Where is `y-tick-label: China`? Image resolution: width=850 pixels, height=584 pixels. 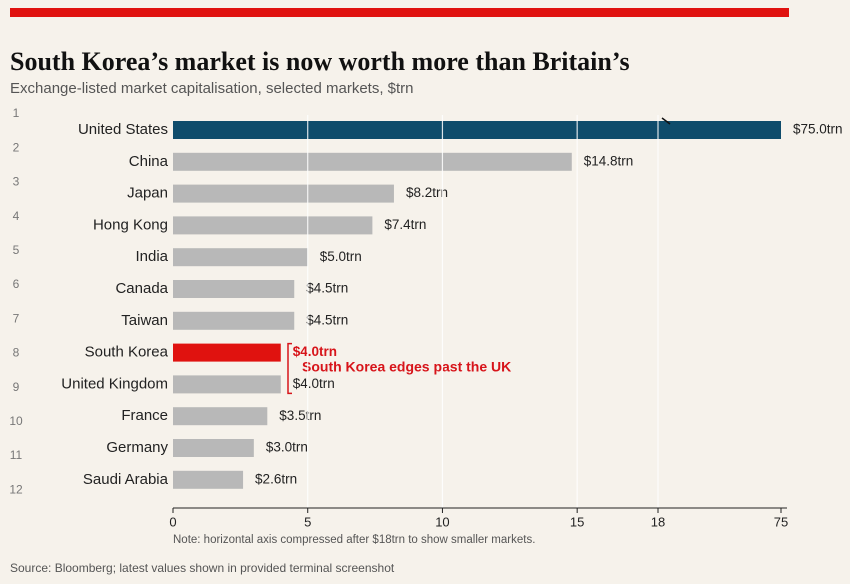
y-tick-label: China is located at coordinates (149, 161).